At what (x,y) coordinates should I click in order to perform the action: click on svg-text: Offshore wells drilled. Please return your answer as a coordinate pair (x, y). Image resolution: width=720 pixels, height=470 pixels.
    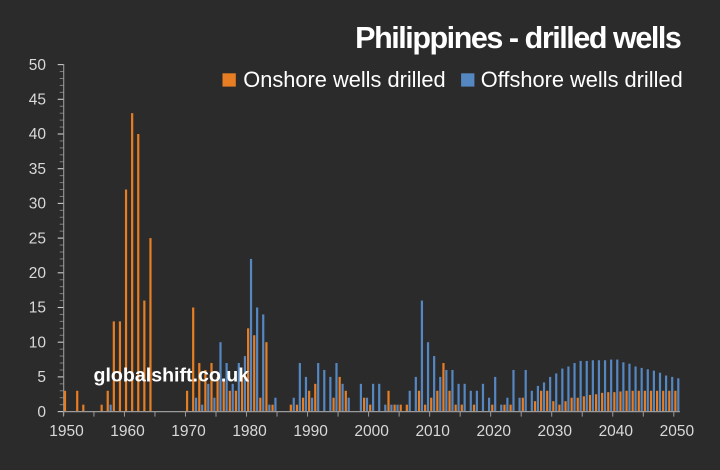
    Looking at the image, I should click on (582, 79).